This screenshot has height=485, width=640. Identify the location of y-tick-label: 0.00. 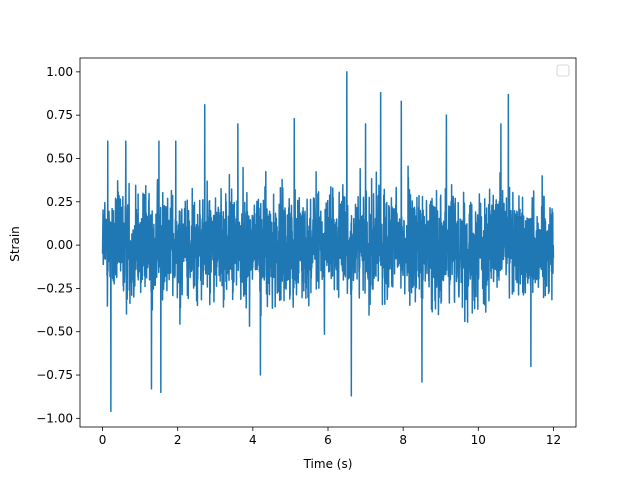
(59, 245).